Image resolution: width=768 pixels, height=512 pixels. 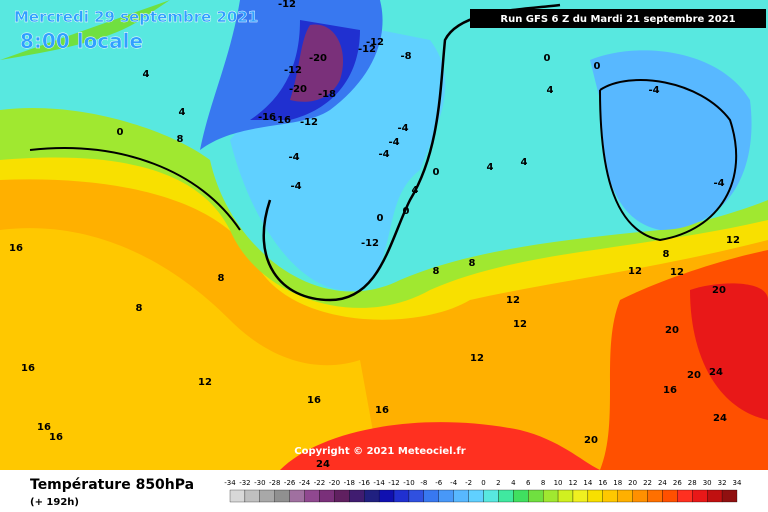 I want to click on colorbar-label: 24, so click(x=662, y=483).